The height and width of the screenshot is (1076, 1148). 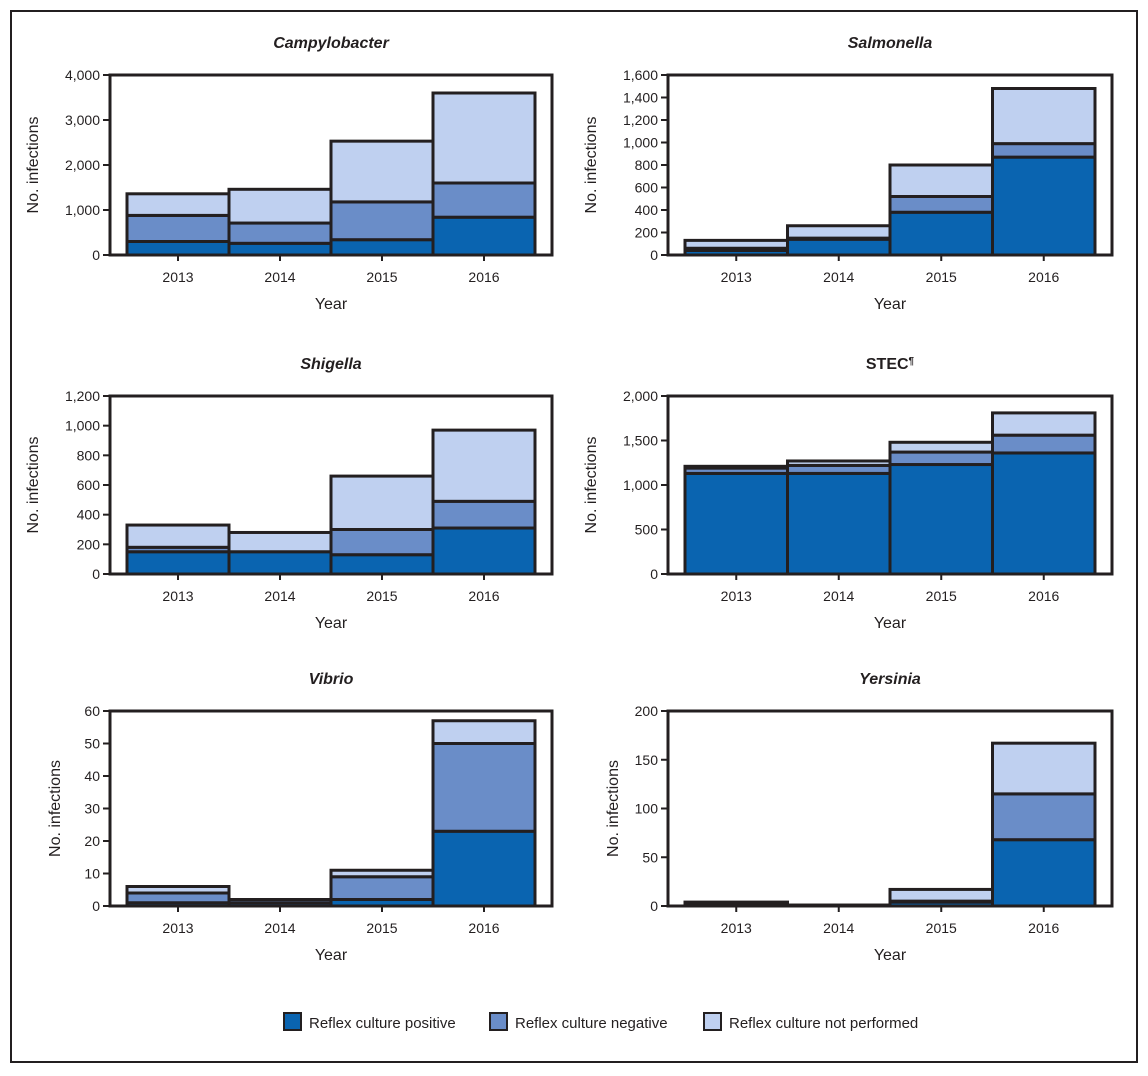 What do you see at coordinates (92, 874) in the screenshot?
I see `y-tick-label: 10` at bounding box center [92, 874].